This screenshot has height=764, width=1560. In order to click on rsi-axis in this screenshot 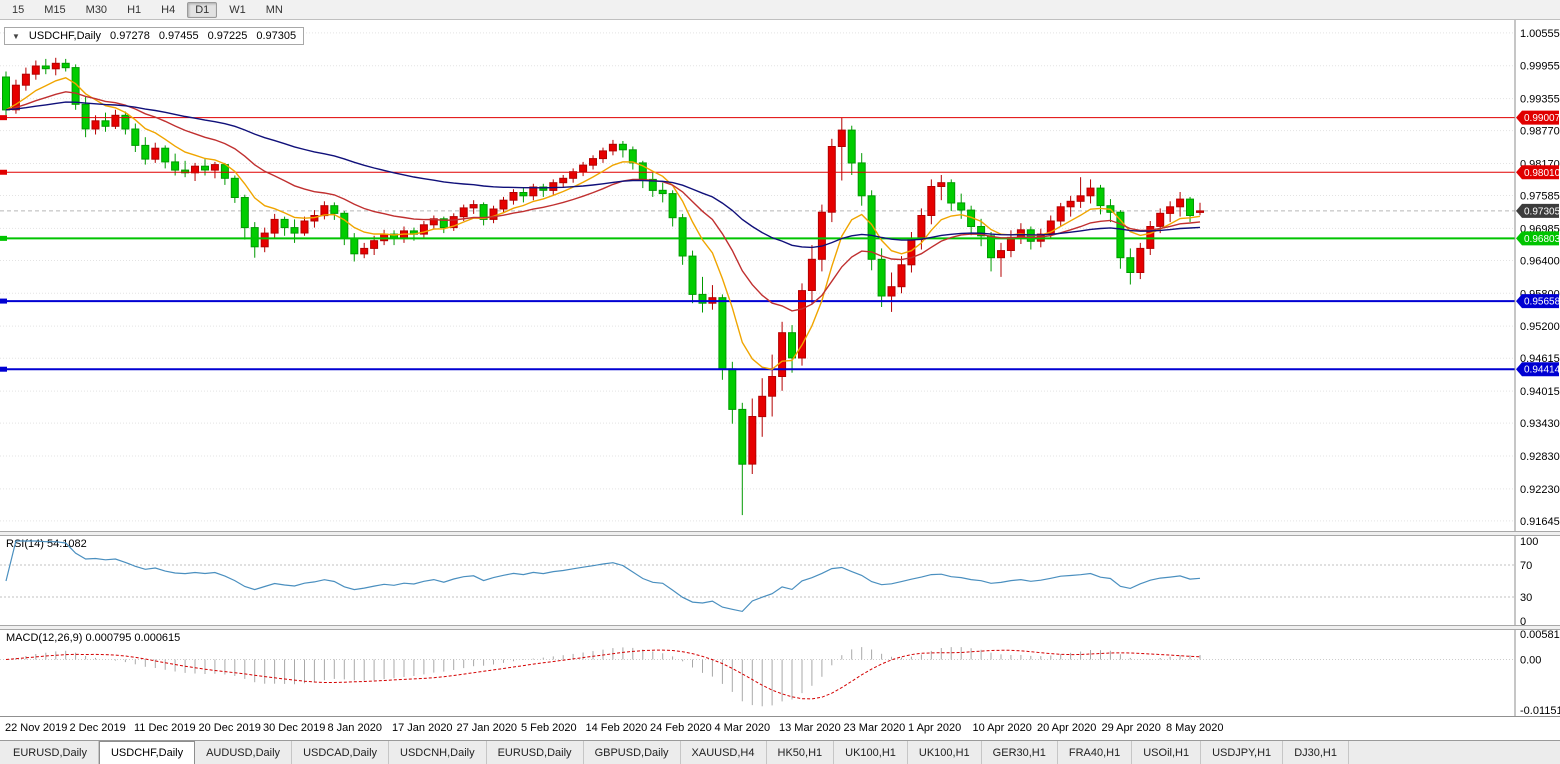, I will do `click(1537, 580)`.